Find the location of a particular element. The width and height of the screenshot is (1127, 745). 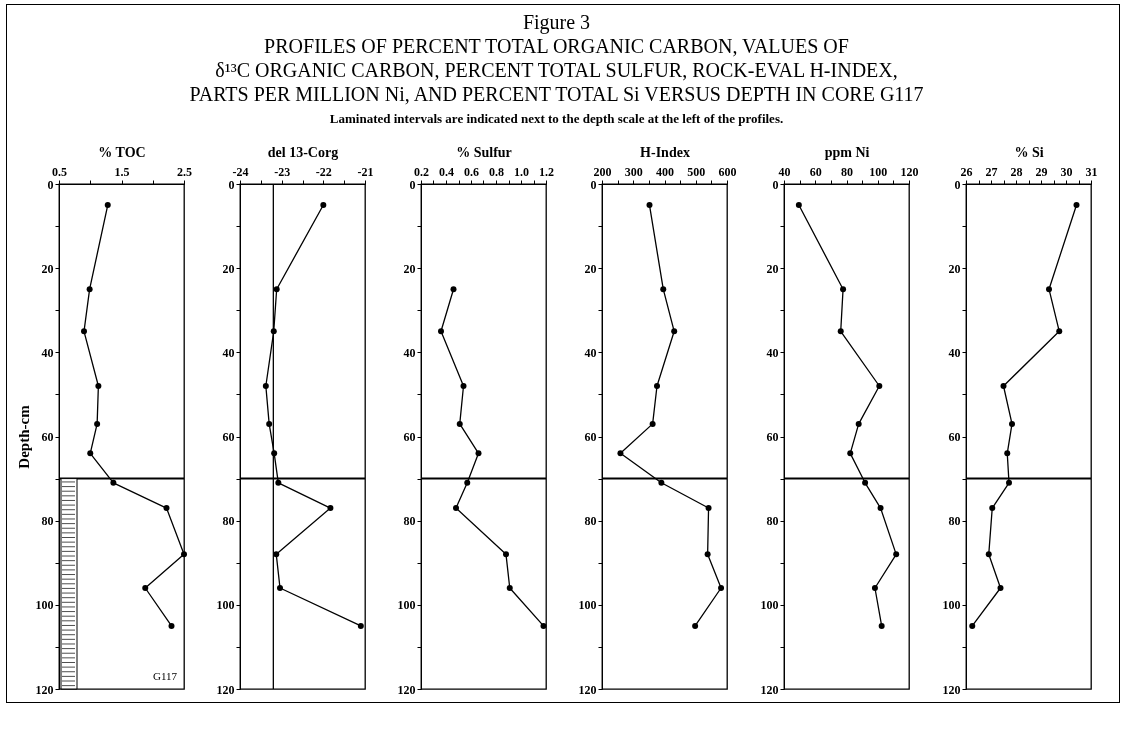

x-tick-label: 0.4 is located at coordinates (446, 171).